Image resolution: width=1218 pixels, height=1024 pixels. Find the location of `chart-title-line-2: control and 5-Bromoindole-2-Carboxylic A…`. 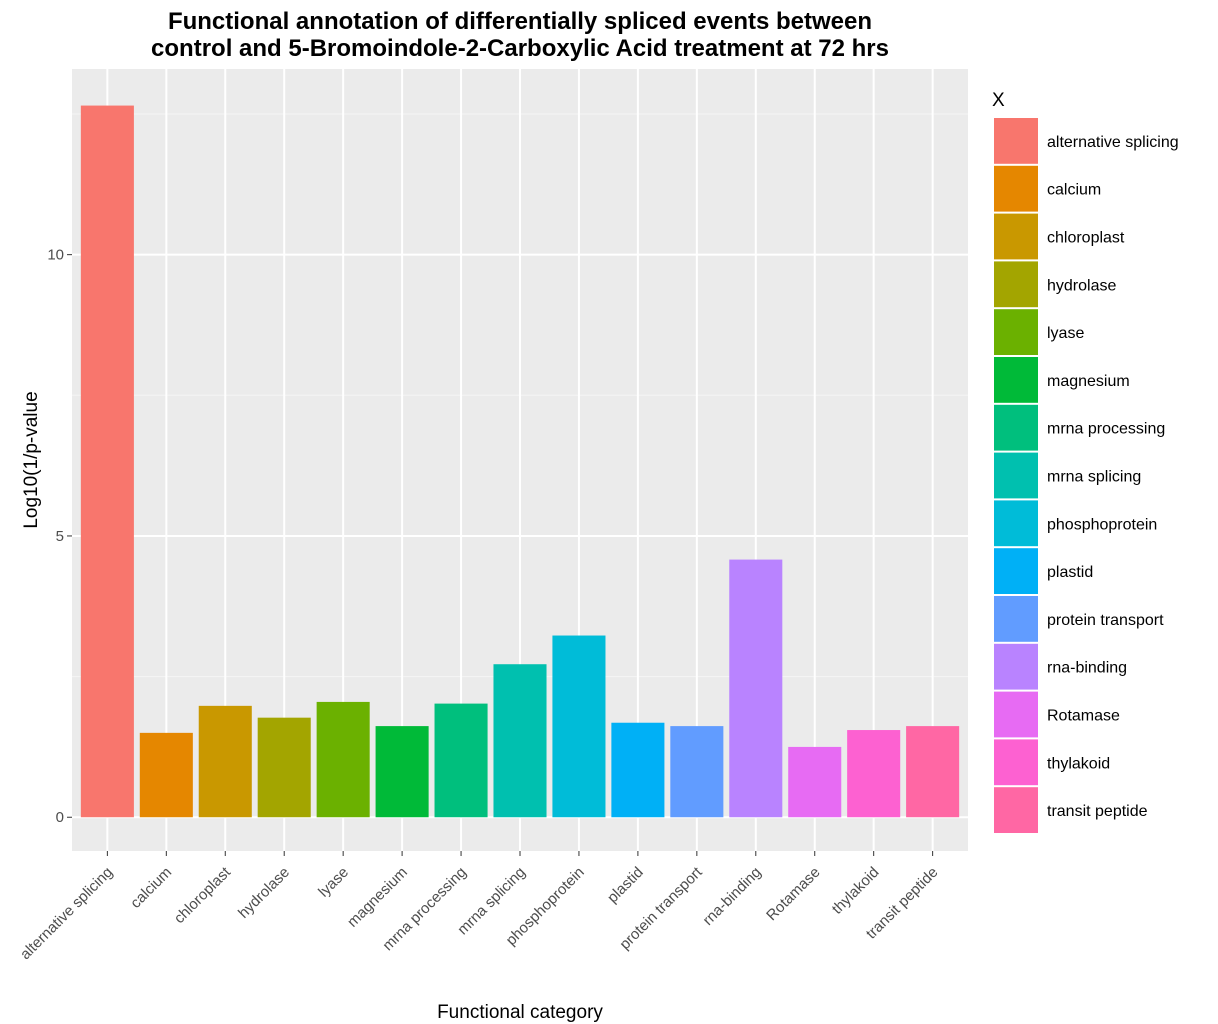

chart-title-line-2: control and 5-Bromoindole-2-Carboxylic A… is located at coordinates (520, 48).